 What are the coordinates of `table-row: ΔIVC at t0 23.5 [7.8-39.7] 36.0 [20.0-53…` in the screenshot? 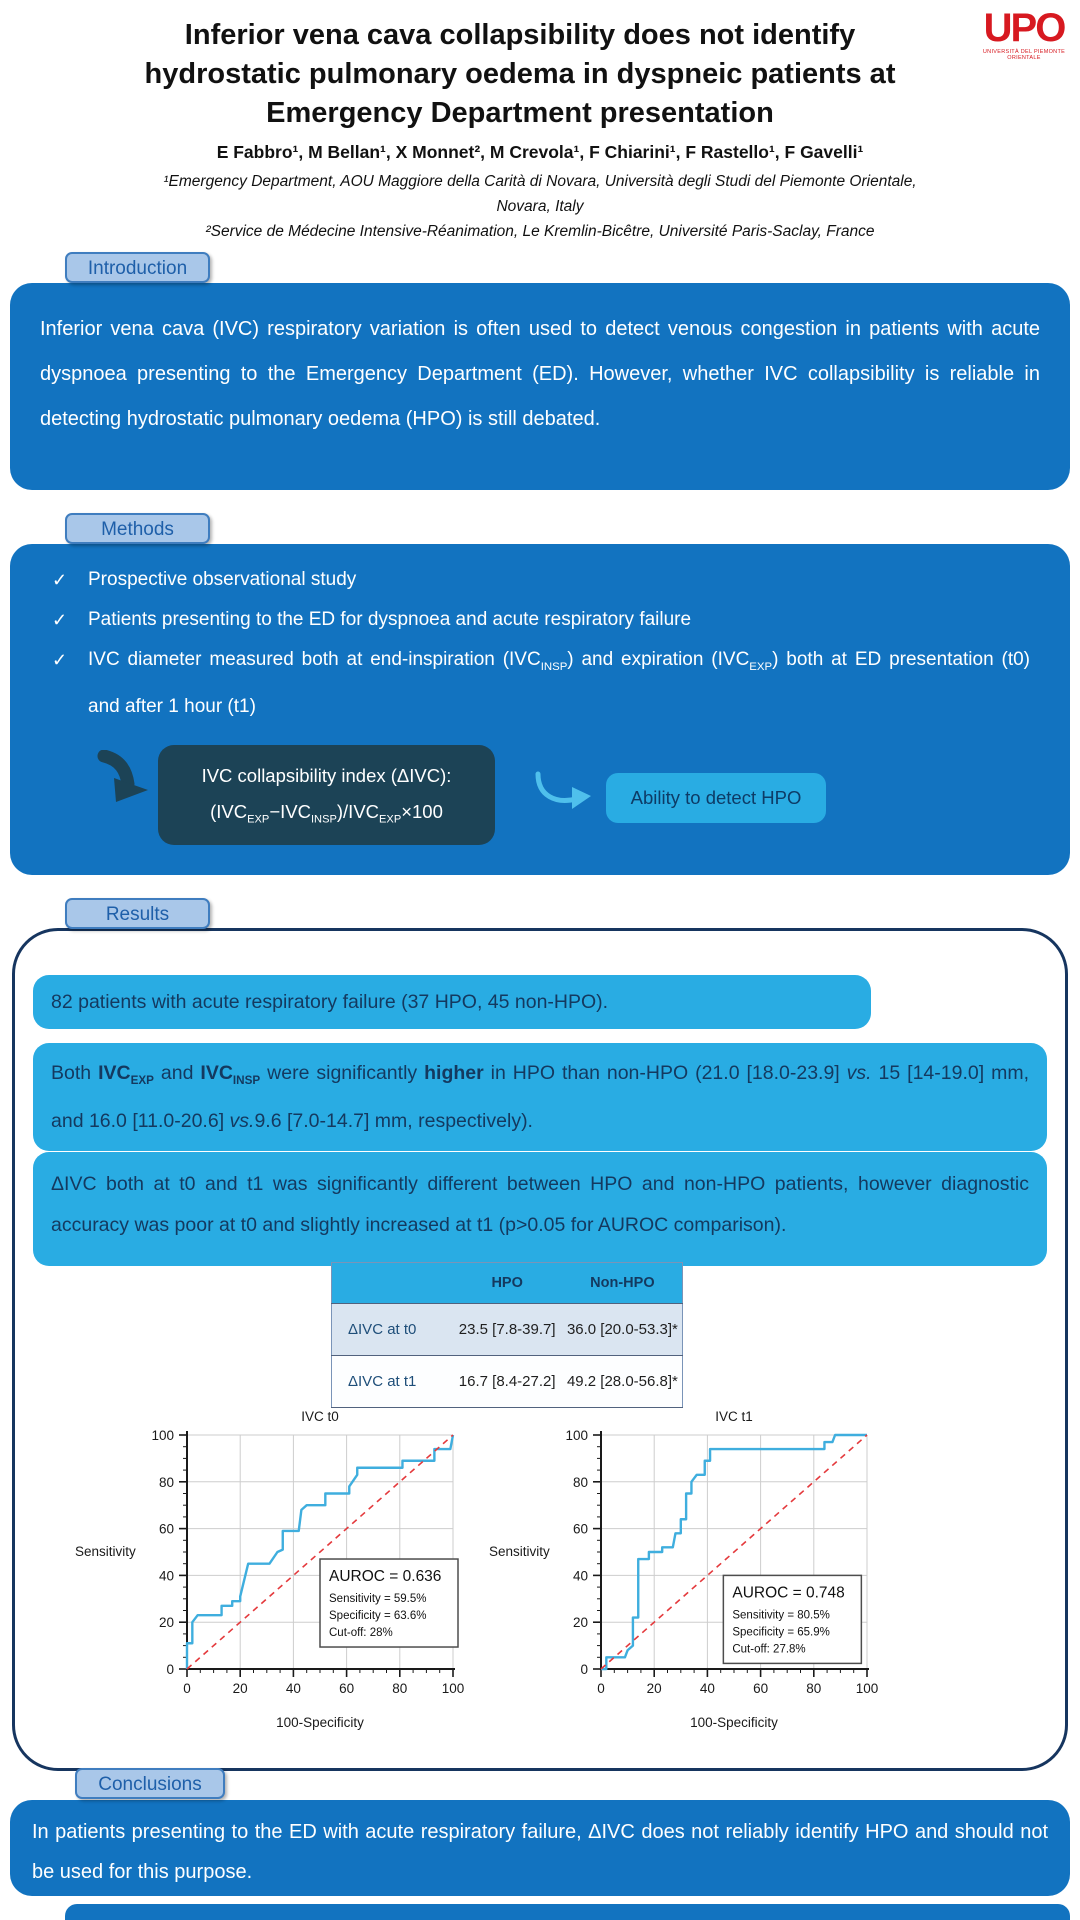 It's located at (507, 1329).